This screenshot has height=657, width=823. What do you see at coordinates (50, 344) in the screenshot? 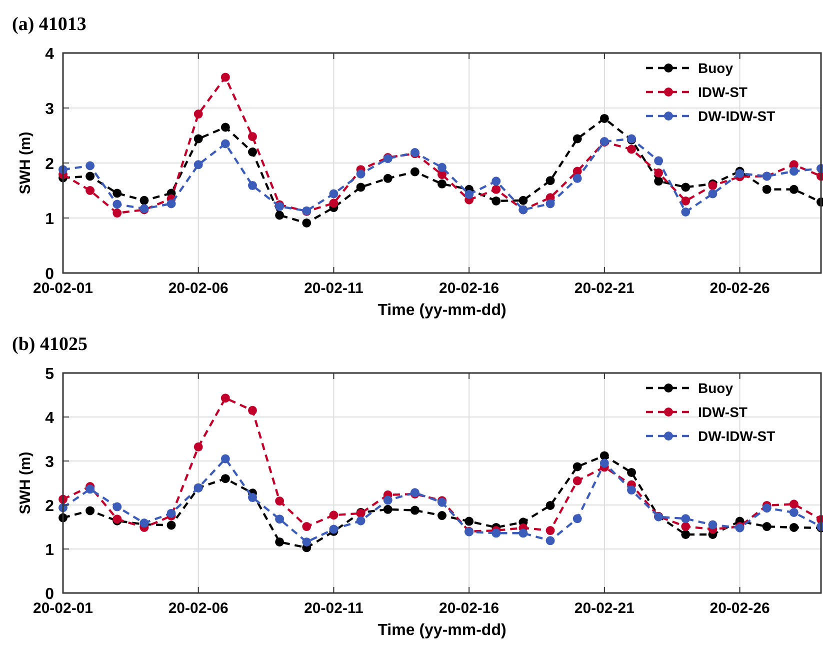
I see `chart-title: (b) 41025` at bounding box center [50, 344].